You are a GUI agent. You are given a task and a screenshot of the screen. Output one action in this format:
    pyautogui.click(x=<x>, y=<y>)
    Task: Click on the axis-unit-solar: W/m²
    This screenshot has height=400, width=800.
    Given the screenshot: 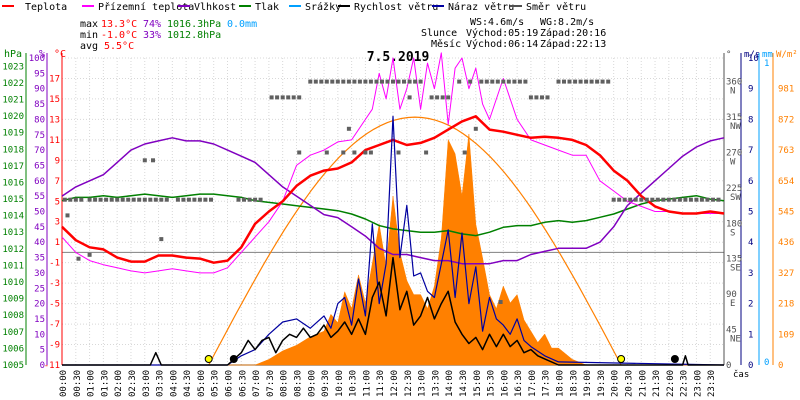 What is the action you would take?
    pyautogui.click(x=787, y=55)
    